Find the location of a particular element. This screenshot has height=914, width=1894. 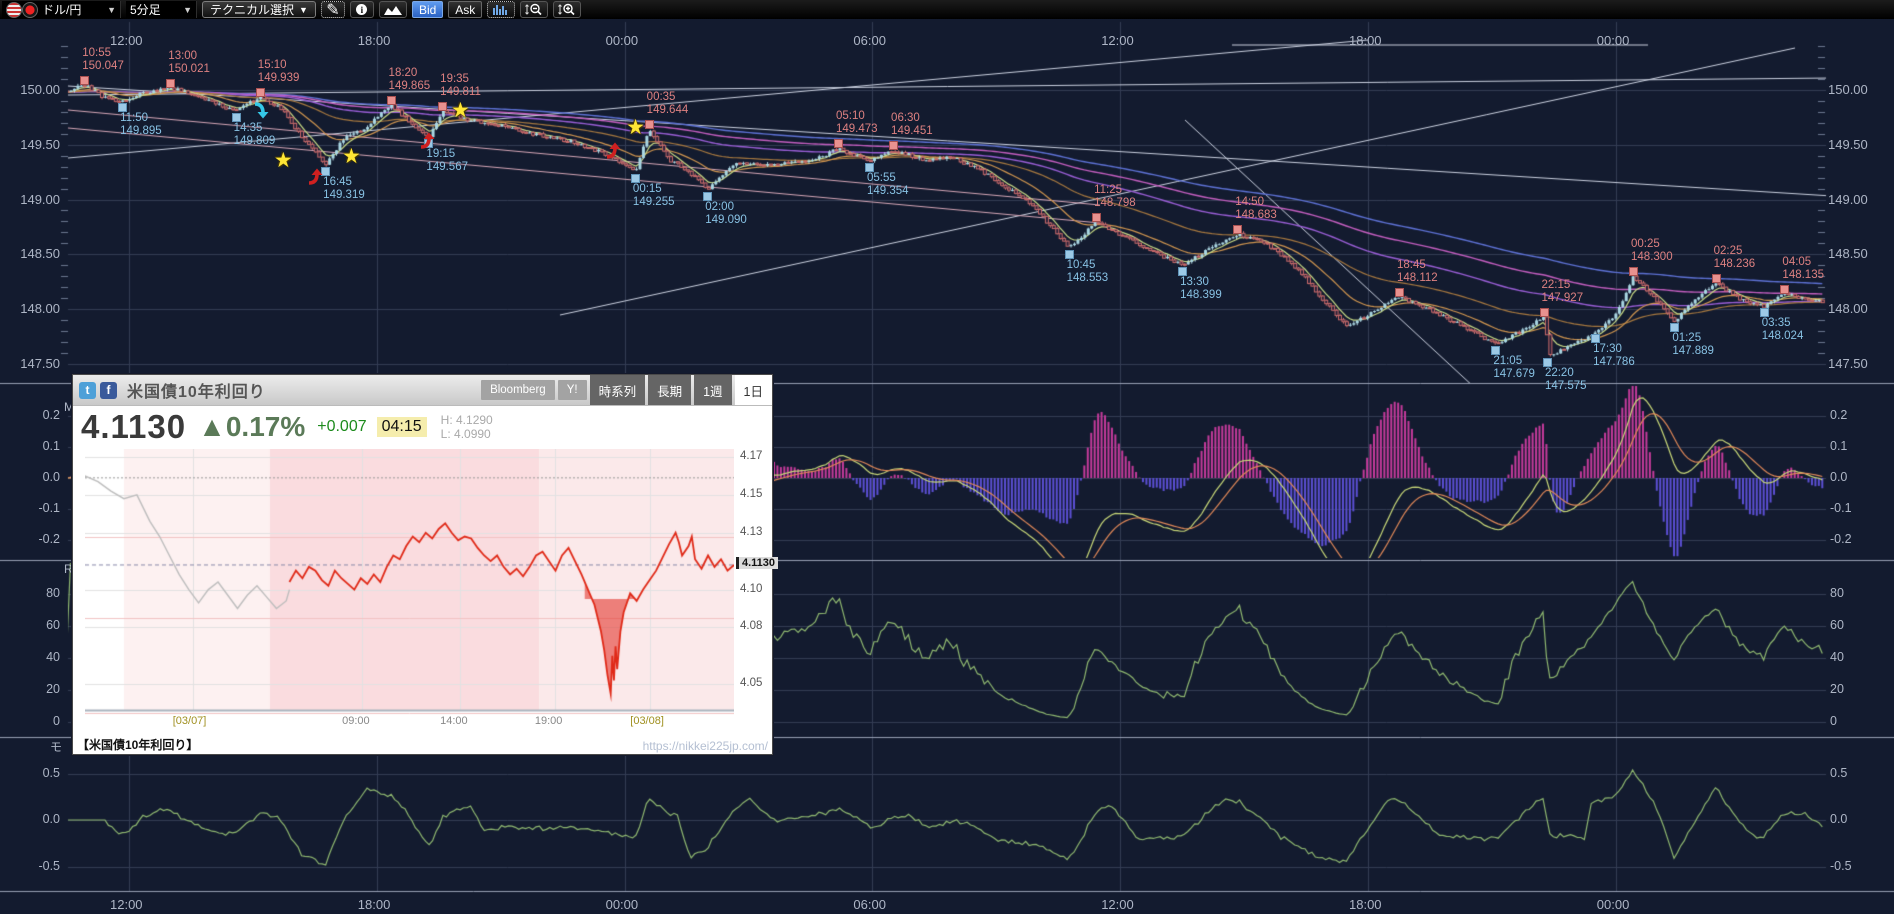

macd-scale-label: 0.2 is located at coordinates (51, 415).